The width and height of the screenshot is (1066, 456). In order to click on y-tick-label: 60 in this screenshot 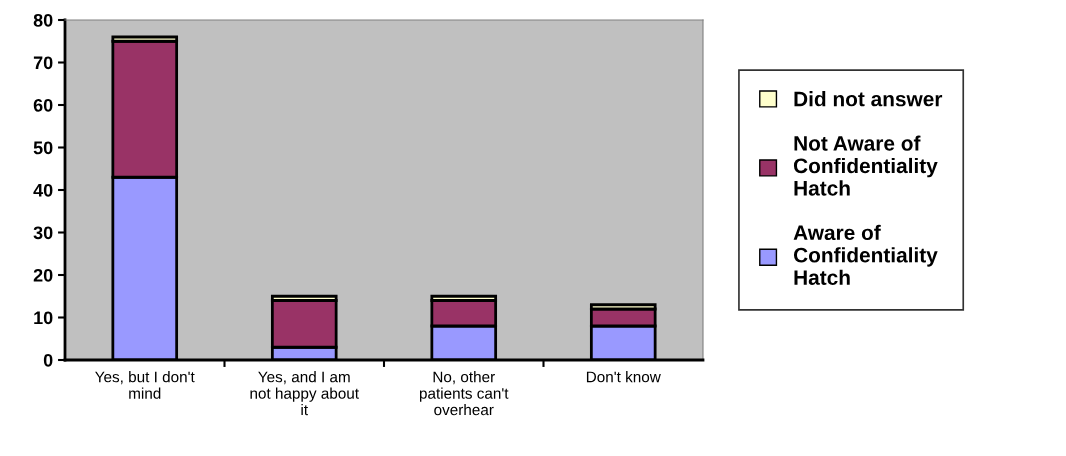, I will do `click(43, 105)`.